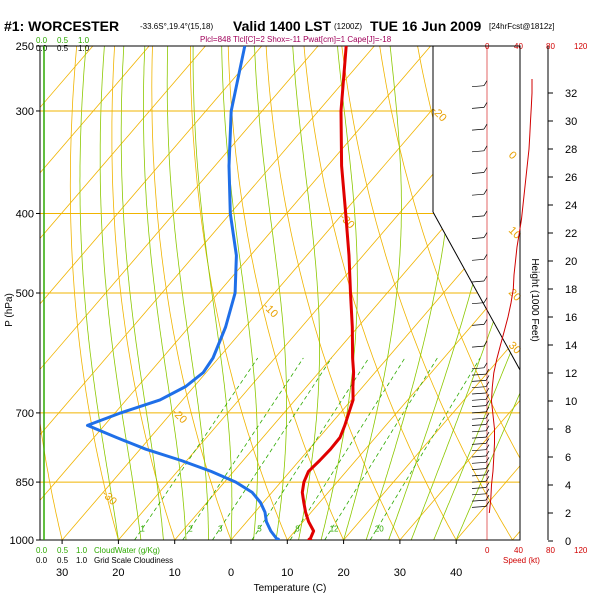 This screenshot has width=600, height=600. Describe the element at coordinates (297, 528) in the screenshot. I see `mixing-ratio-label: 8` at that location.